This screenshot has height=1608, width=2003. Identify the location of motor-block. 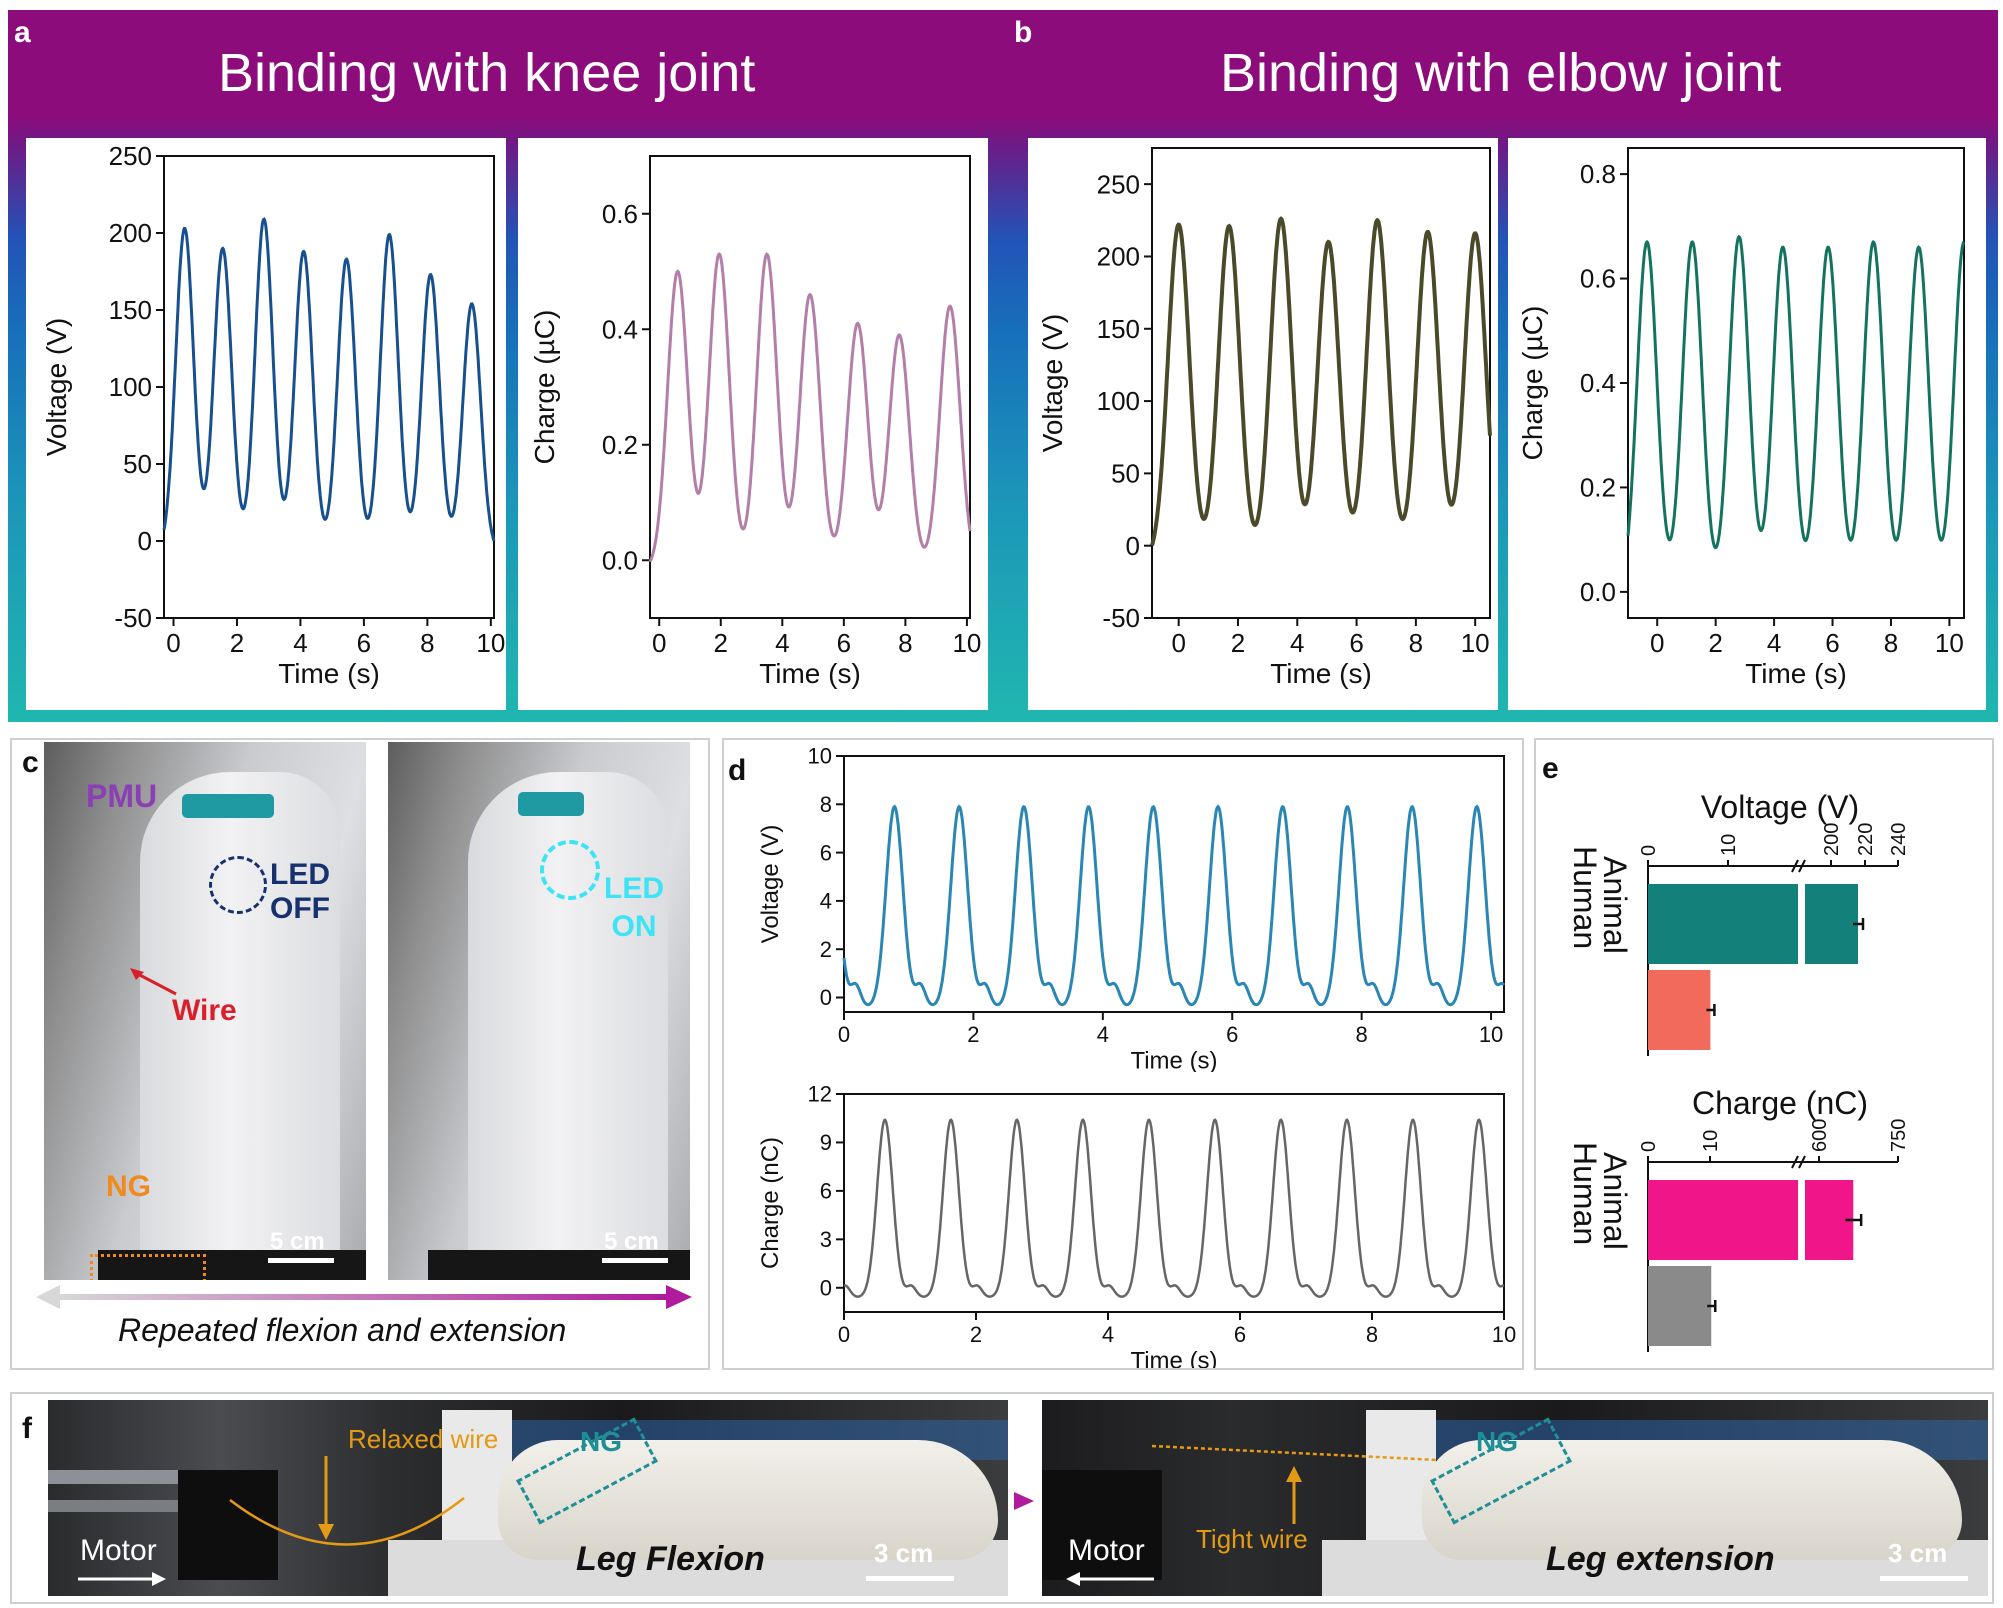
(1102, 1525).